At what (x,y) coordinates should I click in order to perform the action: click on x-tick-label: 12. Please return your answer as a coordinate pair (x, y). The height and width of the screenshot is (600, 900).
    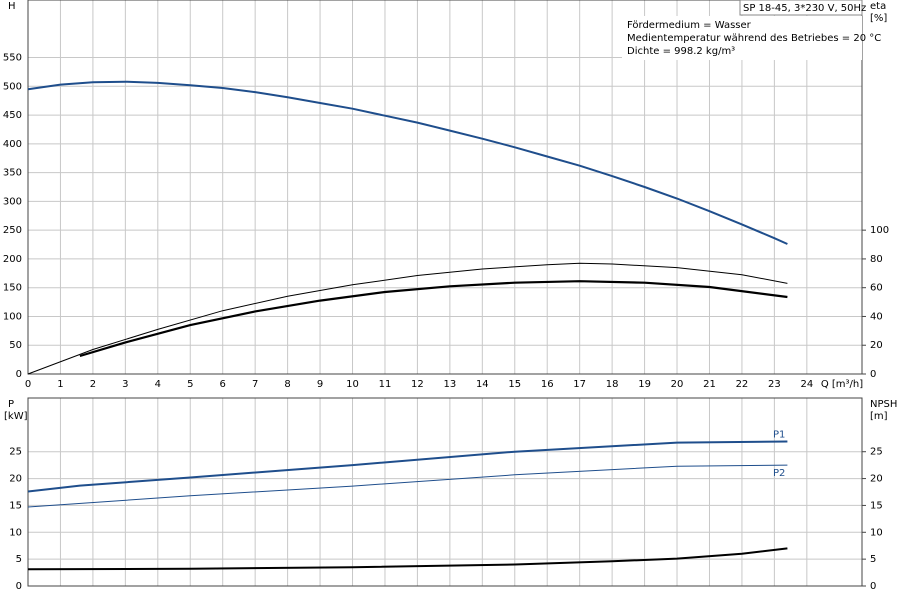
    Looking at the image, I should click on (417, 384).